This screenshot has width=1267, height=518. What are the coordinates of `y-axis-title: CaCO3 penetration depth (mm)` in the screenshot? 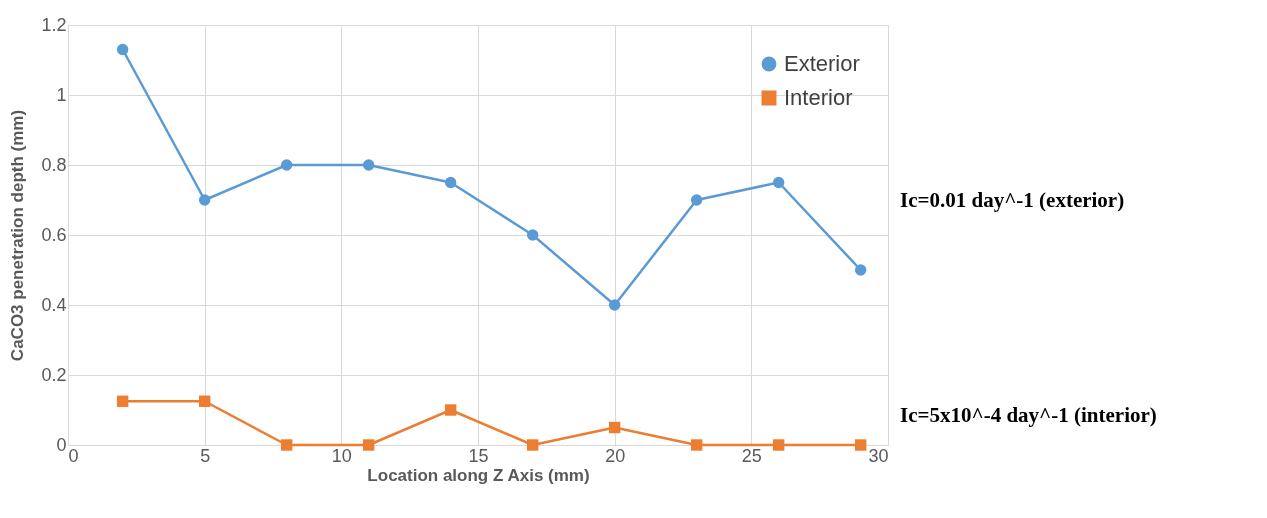 It's located at (18, 235).